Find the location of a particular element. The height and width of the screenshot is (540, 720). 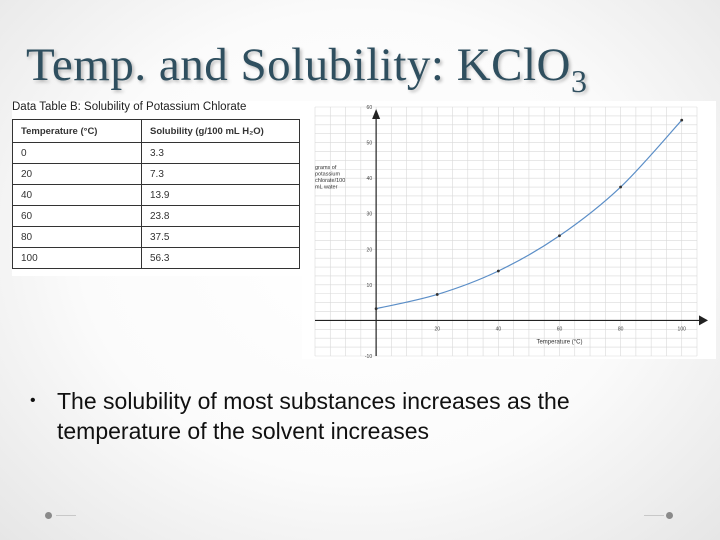

footer-line-right is located at coordinates (654, 515).